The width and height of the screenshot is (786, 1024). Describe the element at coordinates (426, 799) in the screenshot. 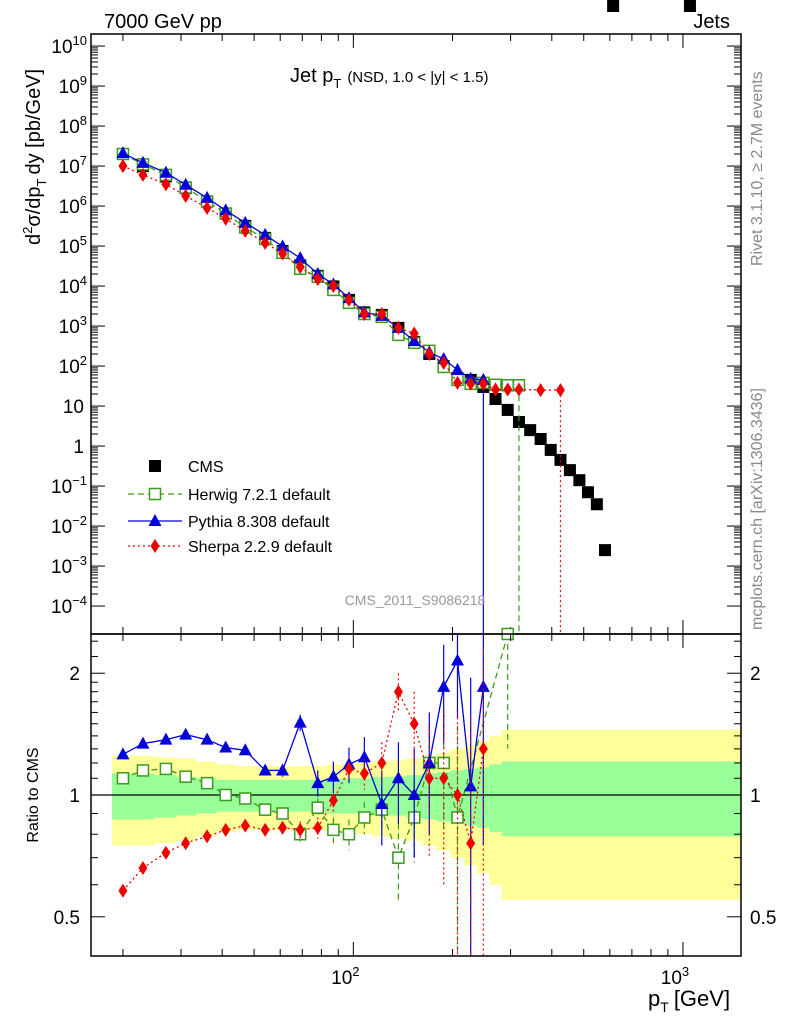

I see `ratio-band-inner` at that location.